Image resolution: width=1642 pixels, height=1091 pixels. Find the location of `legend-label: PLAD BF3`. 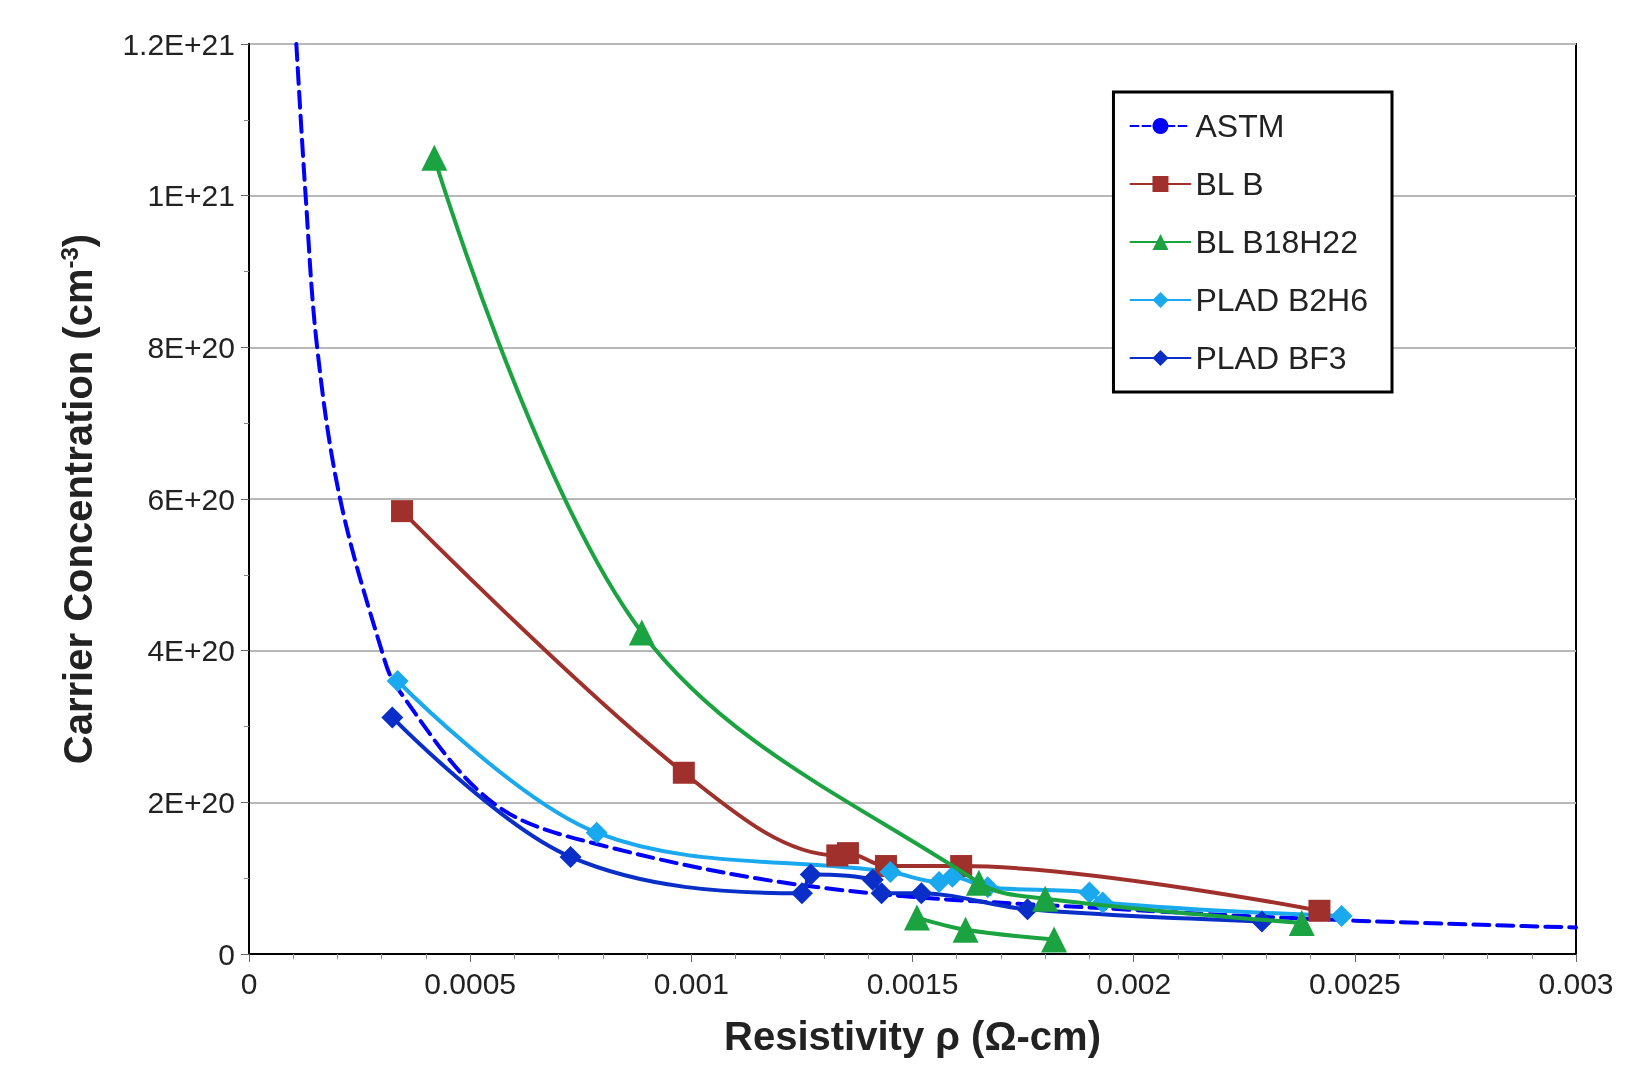

legend-label: PLAD BF3 is located at coordinates (1271, 358).